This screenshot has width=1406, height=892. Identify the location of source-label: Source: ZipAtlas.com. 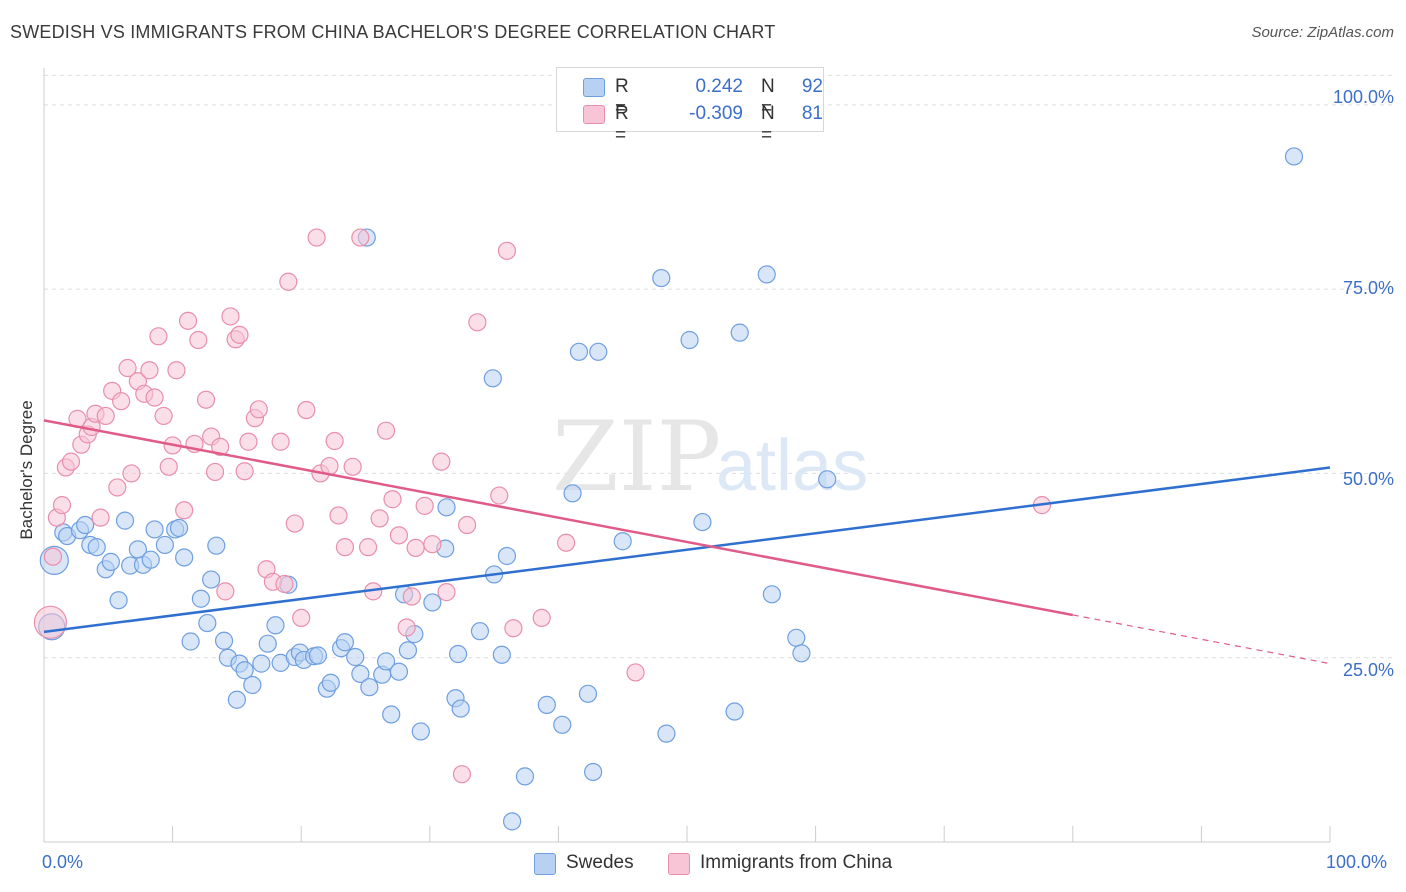
(1322, 32).